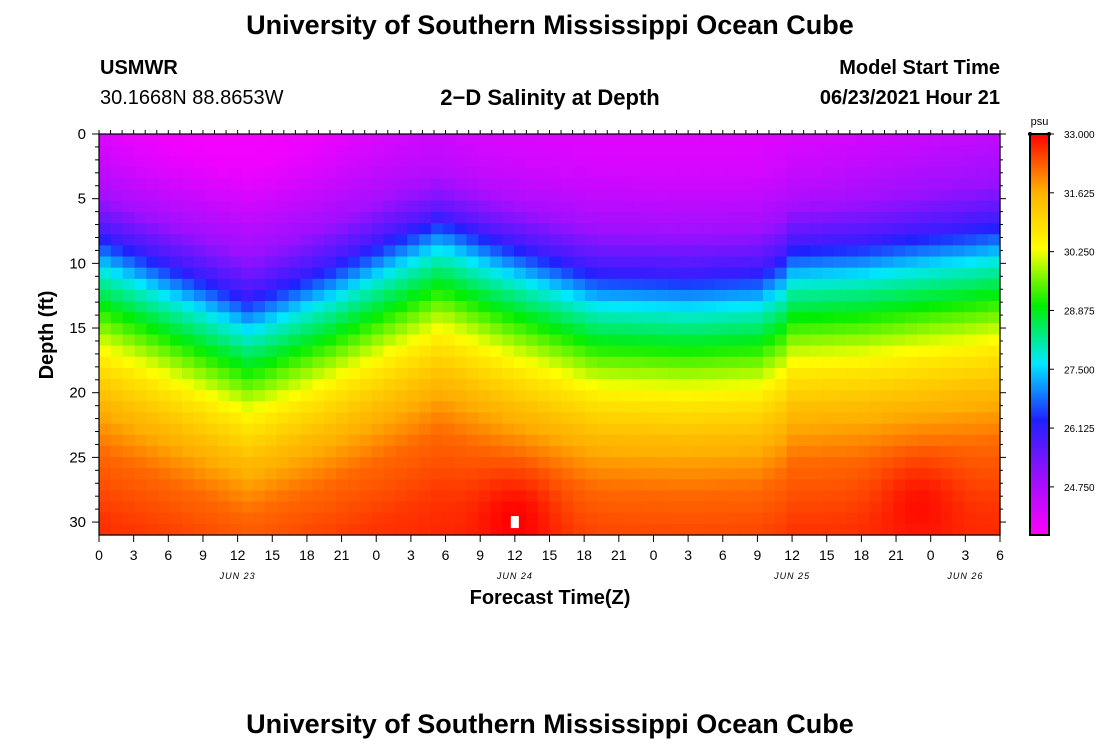 This screenshot has height=750, width=1100. What do you see at coordinates (791, 576) in the screenshot?
I see `date-label: JUN 25` at bounding box center [791, 576].